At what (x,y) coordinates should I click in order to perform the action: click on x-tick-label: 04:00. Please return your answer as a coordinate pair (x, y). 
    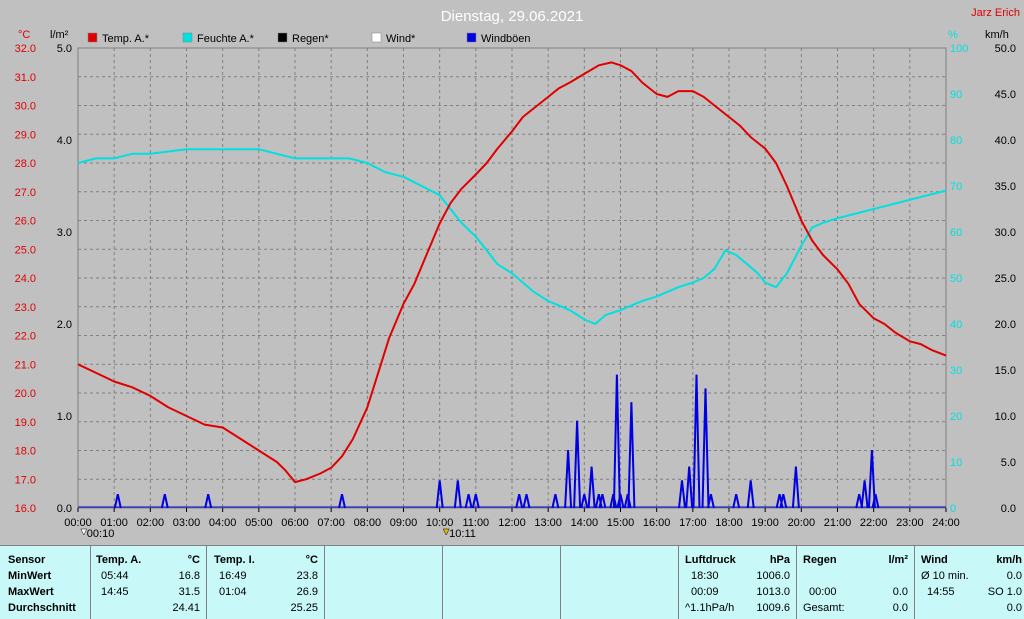
    Looking at the image, I should click on (223, 523).